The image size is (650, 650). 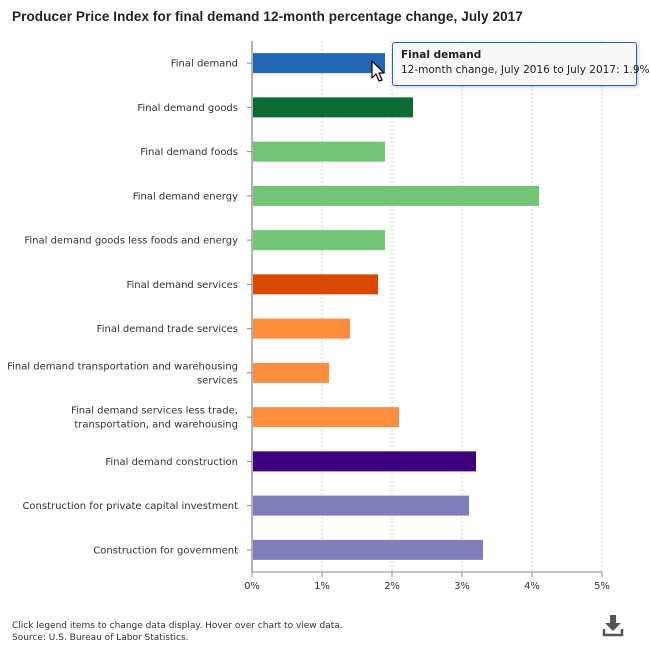 I want to click on category-label: Final demand trade services, so click(x=167, y=329).